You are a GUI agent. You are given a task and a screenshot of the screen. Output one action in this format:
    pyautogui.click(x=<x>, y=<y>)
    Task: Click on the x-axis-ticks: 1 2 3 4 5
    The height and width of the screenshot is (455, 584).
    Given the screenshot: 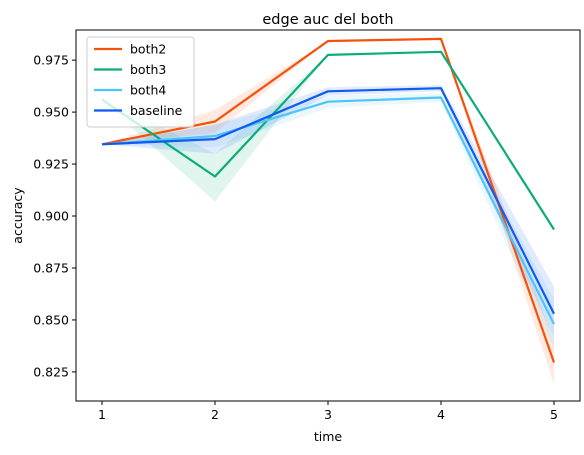 What is the action you would take?
    pyautogui.click(x=328, y=411)
    